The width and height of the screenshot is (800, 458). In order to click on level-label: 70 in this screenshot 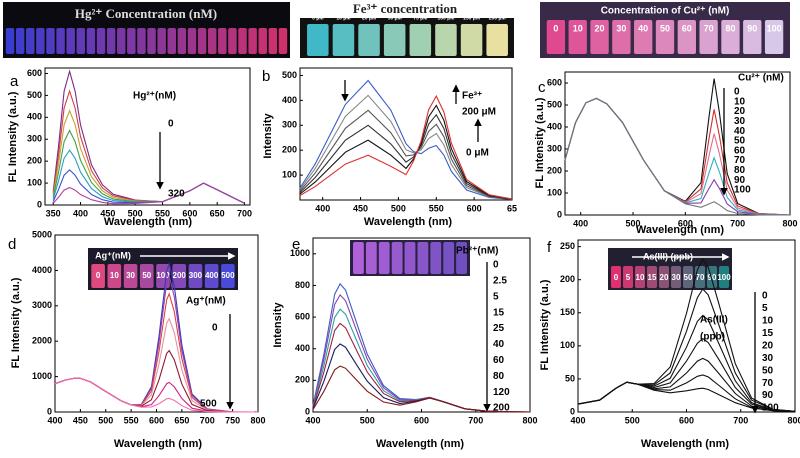, I will do `click(768, 383)`.